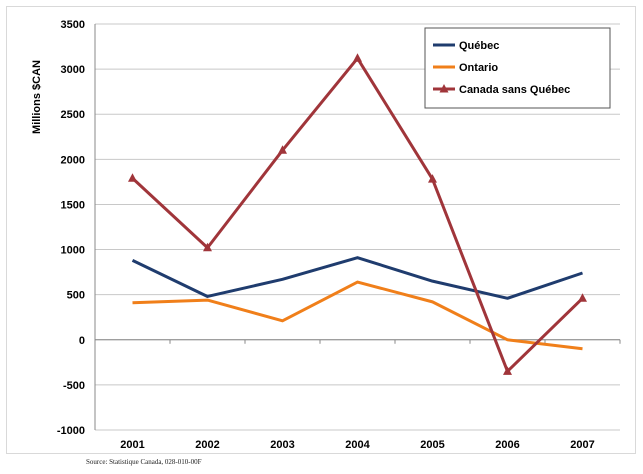  Describe the element at coordinates (74, 386) in the screenshot. I see `y-tick-label: -500` at that location.